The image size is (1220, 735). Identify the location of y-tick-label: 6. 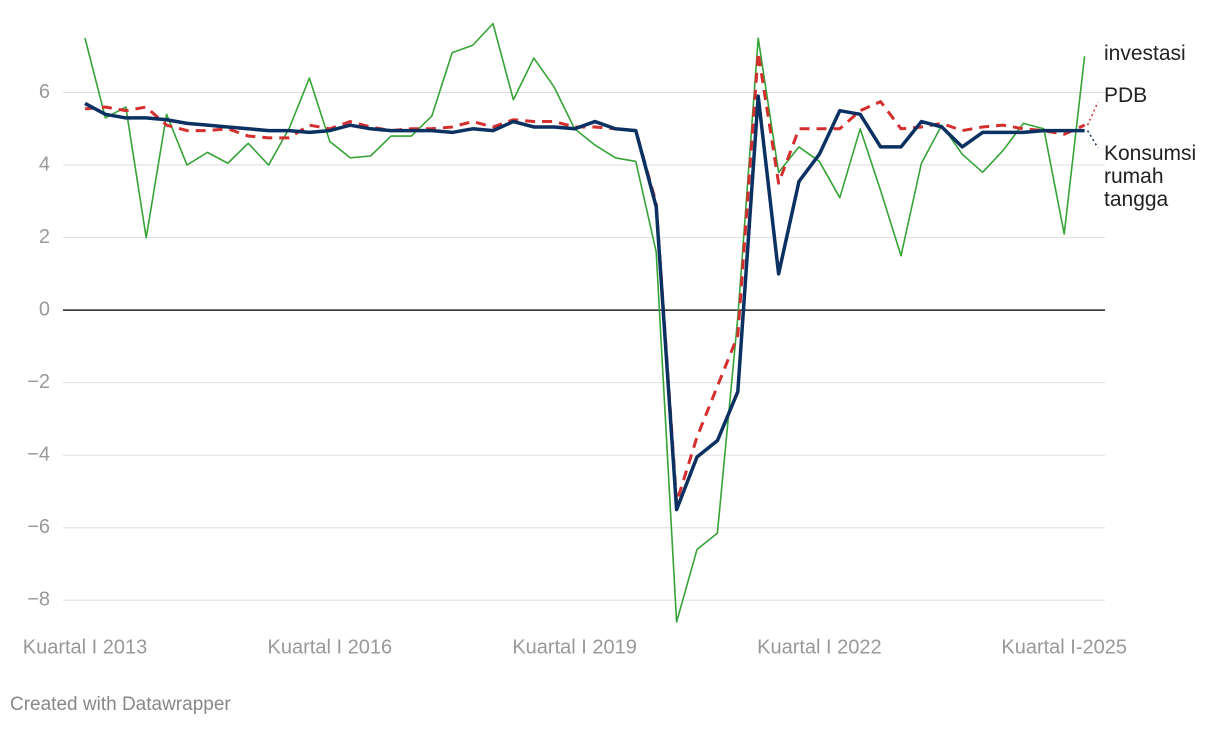
(44, 92).